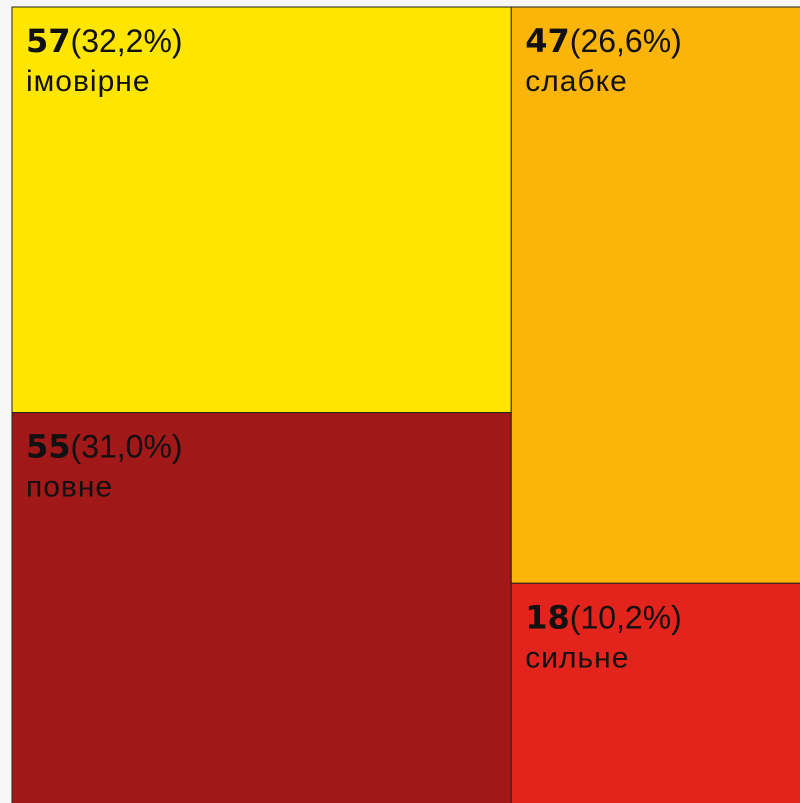 This screenshot has width=800, height=803. I want to click on tile-name: слабке, so click(576, 81).